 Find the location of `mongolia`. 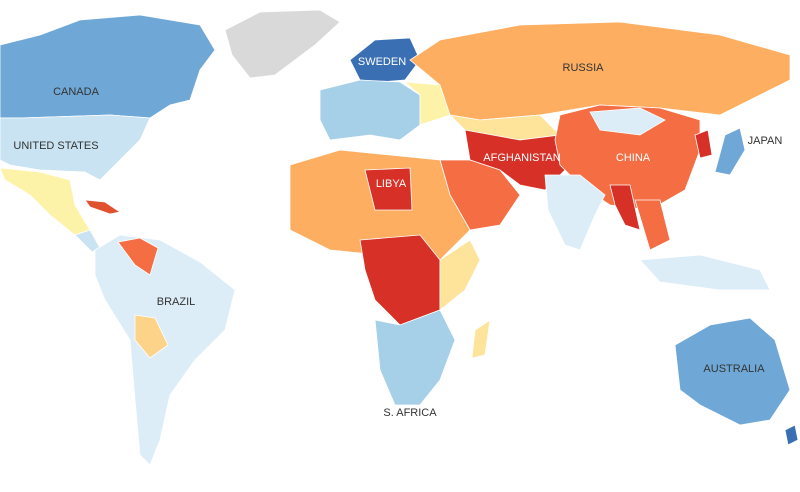

mongolia is located at coordinates (627, 121).